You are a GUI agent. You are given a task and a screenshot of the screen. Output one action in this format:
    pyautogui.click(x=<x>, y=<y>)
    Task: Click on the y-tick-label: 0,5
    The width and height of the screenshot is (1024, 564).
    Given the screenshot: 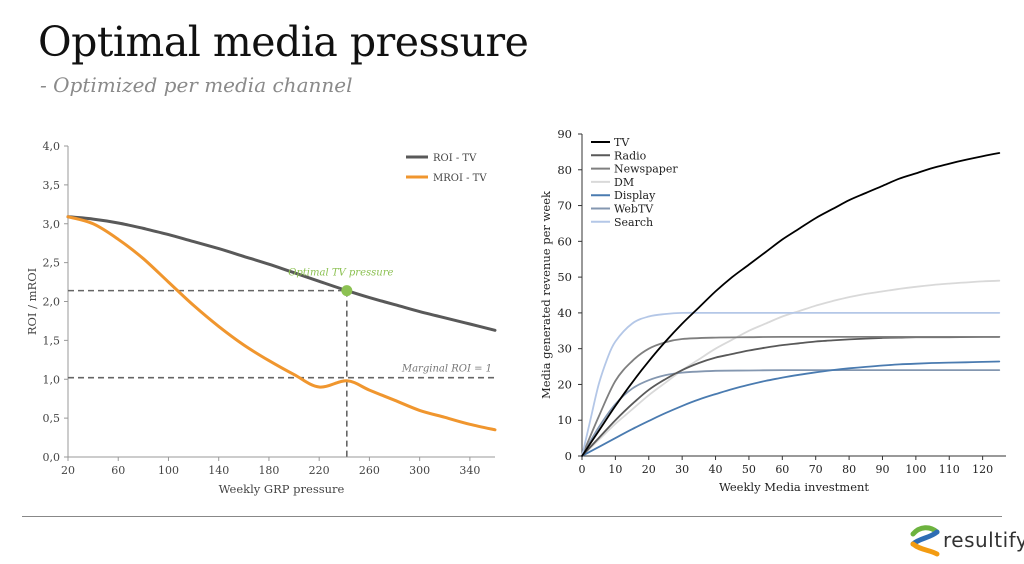 What is the action you would take?
    pyautogui.click(x=52, y=418)
    